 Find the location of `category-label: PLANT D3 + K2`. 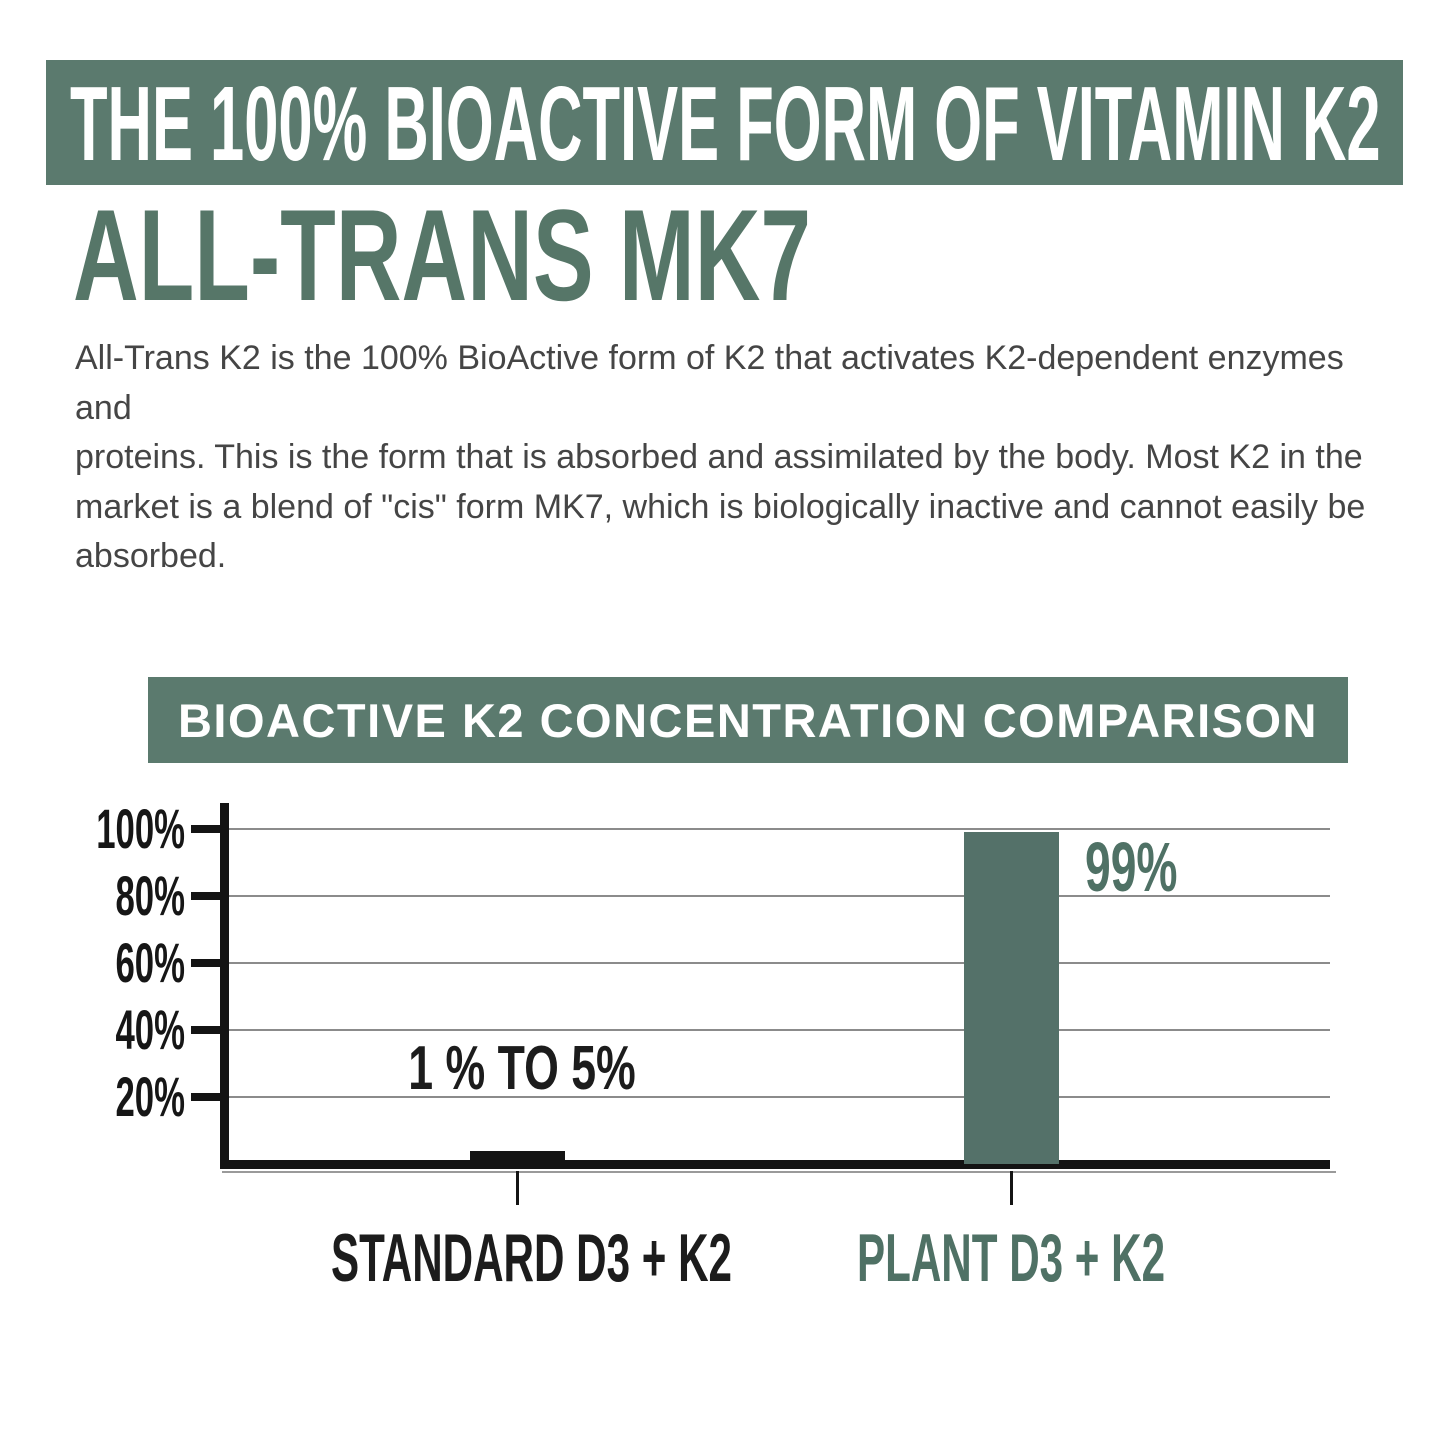

category-label: PLANT D3 + K2 is located at coordinates (1011, 1258).